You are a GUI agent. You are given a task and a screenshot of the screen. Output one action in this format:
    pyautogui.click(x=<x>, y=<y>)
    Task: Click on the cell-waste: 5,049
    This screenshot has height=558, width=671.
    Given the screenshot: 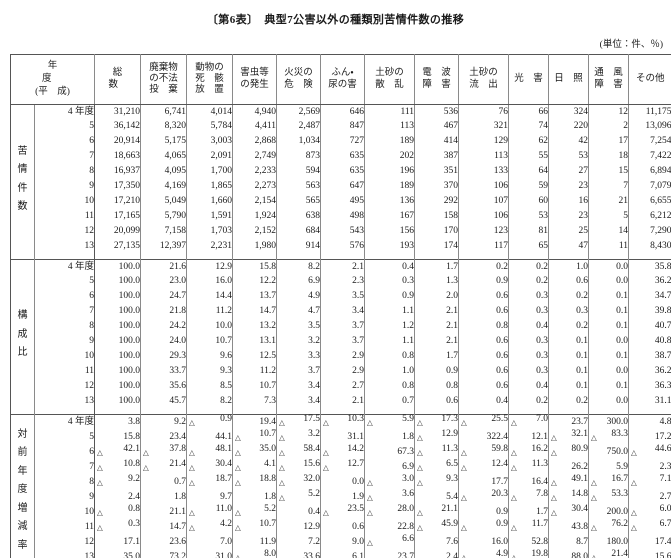 What is the action you would take?
    pyautogui.click(x=163, y=202)
    